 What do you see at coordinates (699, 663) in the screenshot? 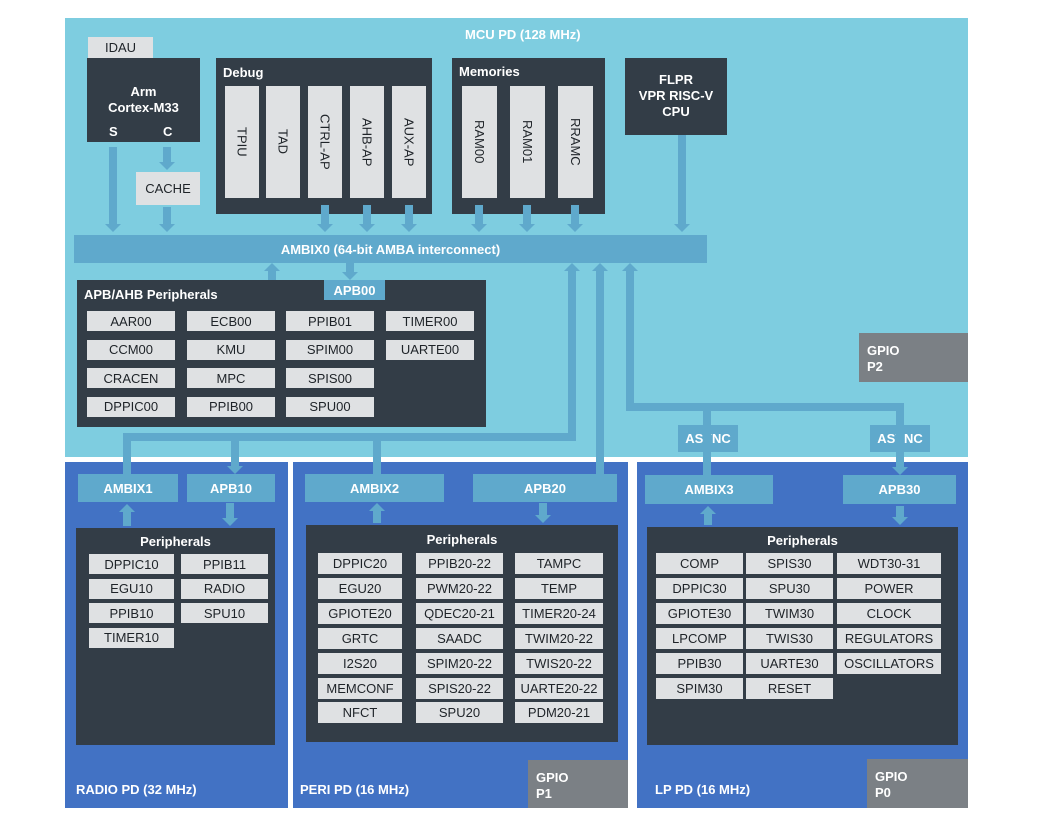
I see `lp-peripheral-item: PPIB30` at bounding box center [699, 663].